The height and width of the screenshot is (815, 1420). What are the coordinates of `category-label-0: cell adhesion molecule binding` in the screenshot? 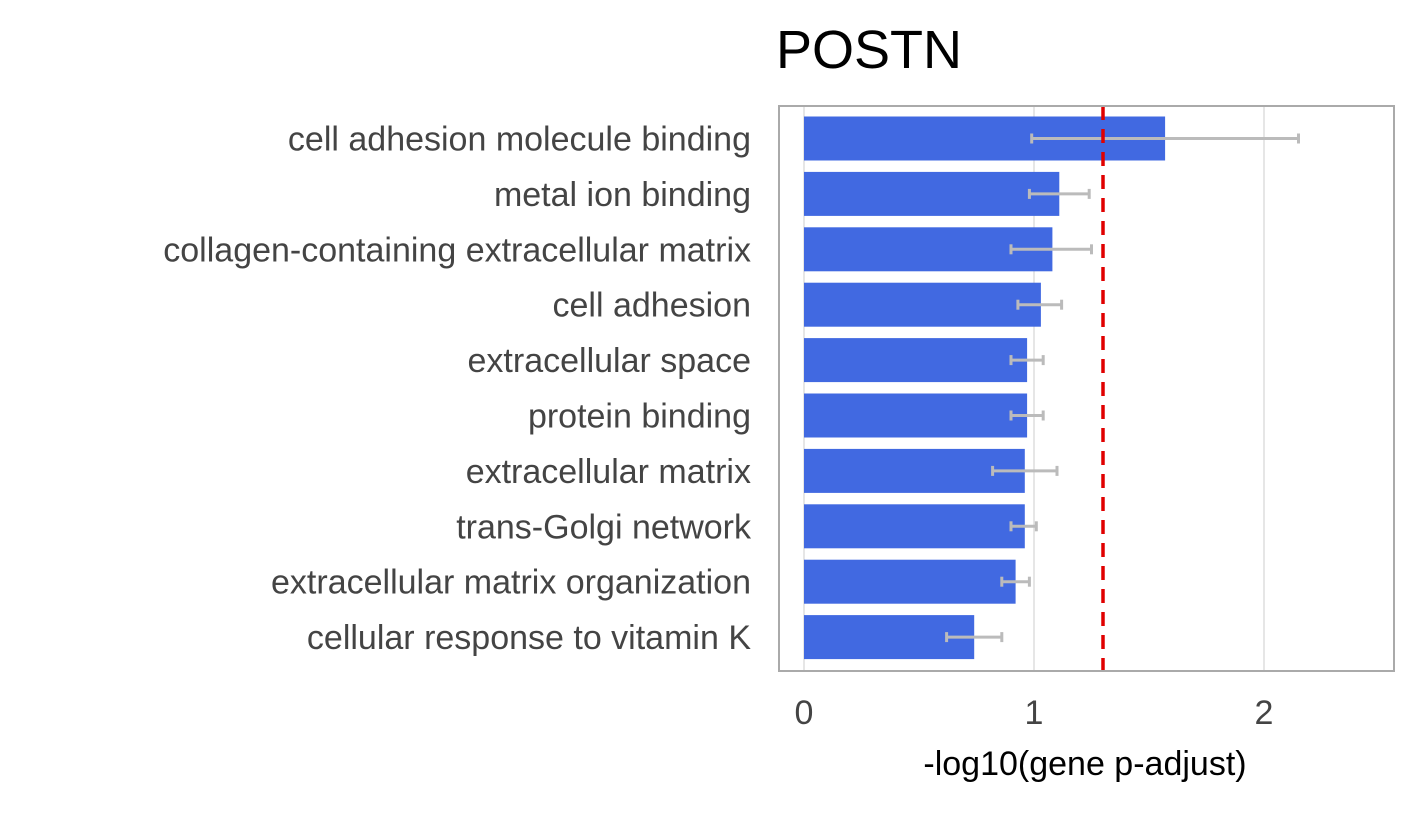 It's located at (519, 140).